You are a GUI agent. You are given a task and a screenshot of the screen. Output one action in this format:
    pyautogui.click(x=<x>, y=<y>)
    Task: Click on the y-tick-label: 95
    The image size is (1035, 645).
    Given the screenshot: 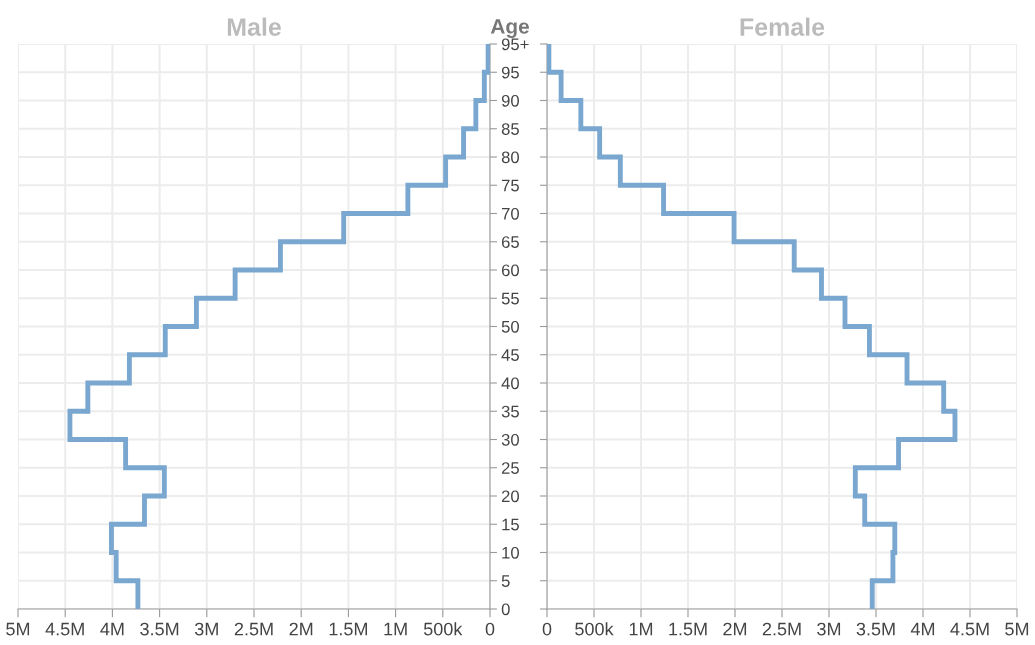 What is the action you would take?
    pyautogui.click(x=510, y=72)
    